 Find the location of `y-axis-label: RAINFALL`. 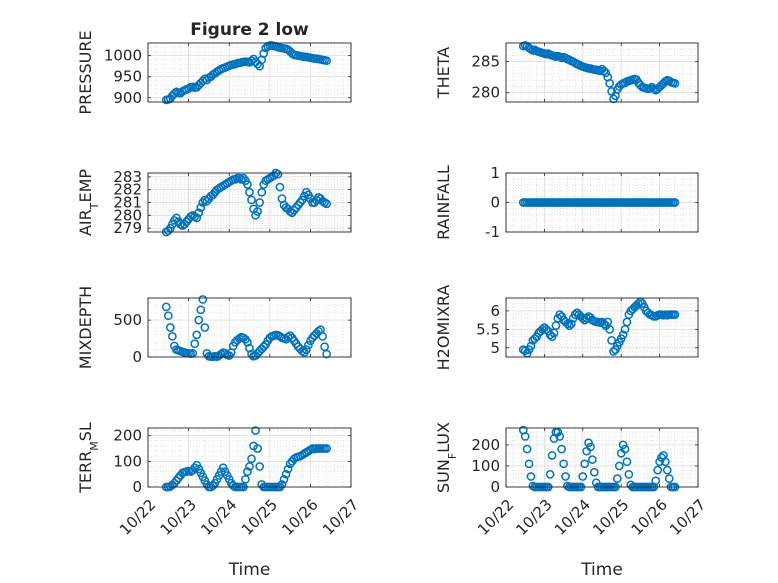

y-axis-label: RAINFALL is located at coordinates (443, 202).